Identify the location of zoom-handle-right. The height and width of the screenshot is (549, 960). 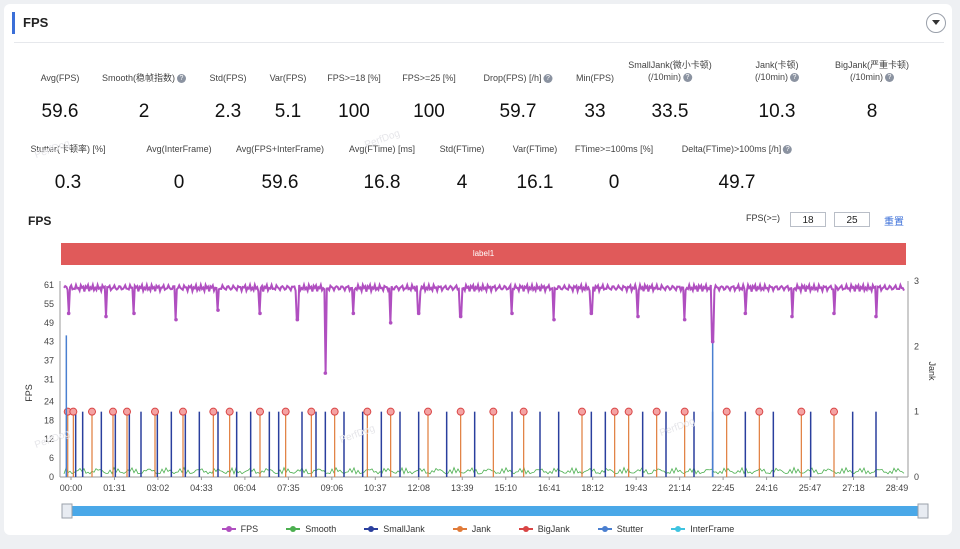
(923, 511).